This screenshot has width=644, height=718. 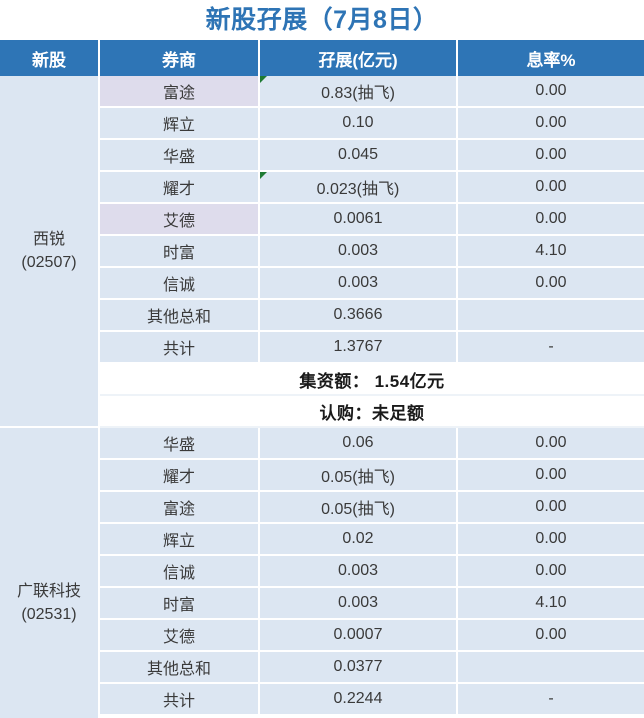 What do you see at coordinates (358, 347) in the screenshot?
I see `margin-amount-cell: 1.3767` at bounding box center [358, 347].